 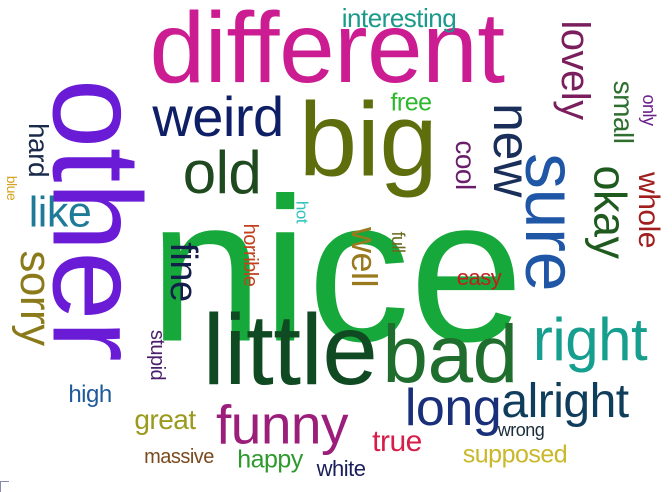 What do you see at coordinates (397, 441) in the screenshot?
I see `word-true: true` at bounding box center [397, 441].